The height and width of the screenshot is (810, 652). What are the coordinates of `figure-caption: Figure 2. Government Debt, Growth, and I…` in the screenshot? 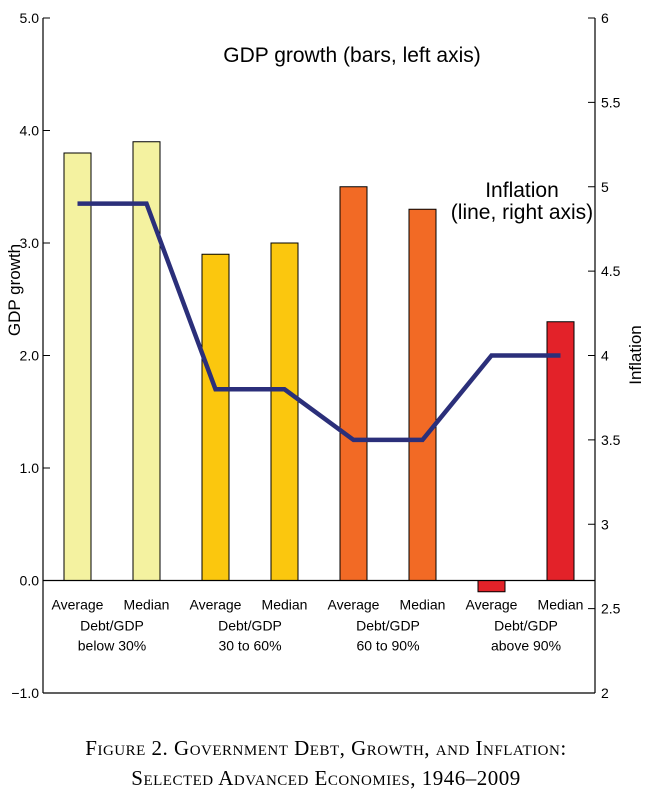 It's located at (326, 763).